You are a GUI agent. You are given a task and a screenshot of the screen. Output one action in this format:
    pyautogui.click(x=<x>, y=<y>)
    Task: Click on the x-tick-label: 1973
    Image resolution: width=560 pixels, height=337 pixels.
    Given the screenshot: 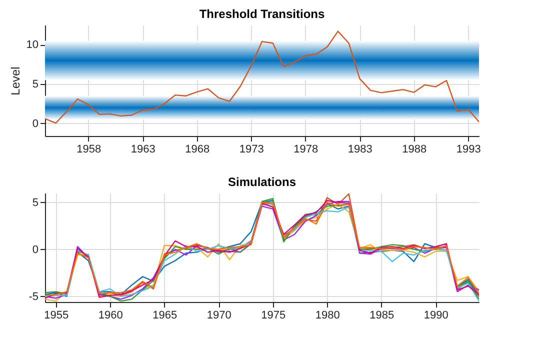 What is the action you would take?
    pyautogui.click(x=251, y=150)
    